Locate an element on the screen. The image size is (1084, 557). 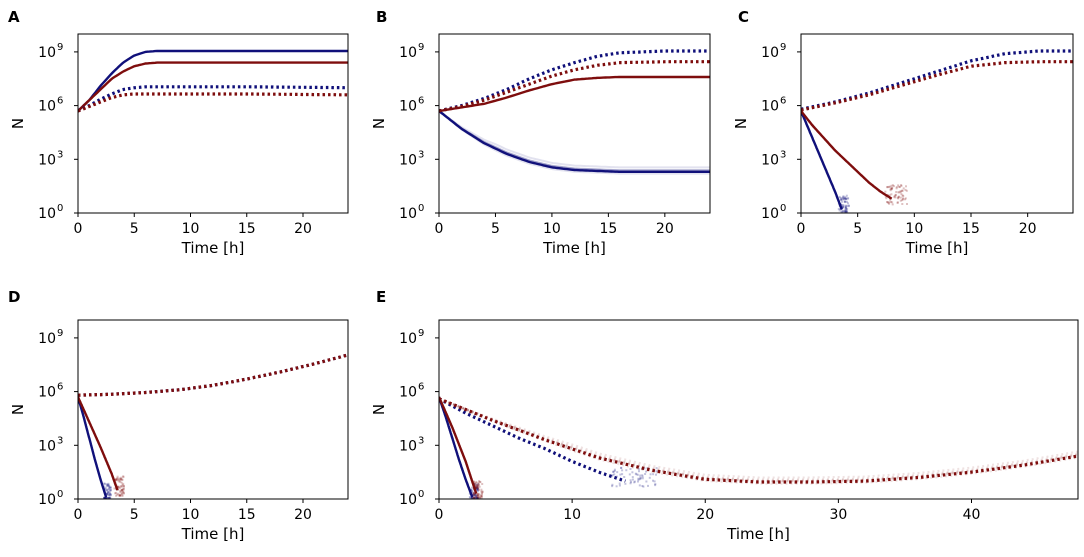
x-tick-label: 15 is located at coordinates (247, 515).